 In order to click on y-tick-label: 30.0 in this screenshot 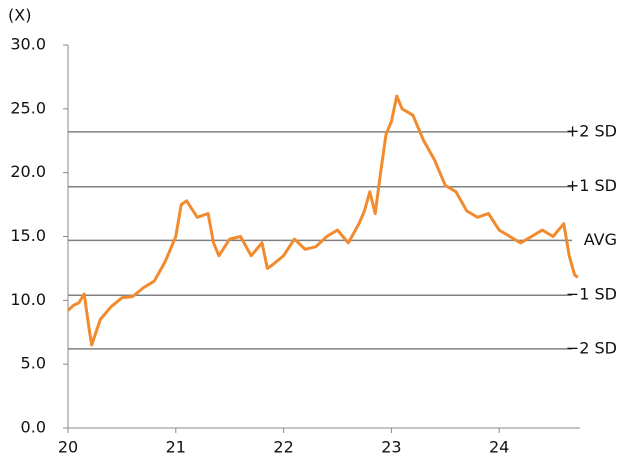, I will do `click(28, 44)`.